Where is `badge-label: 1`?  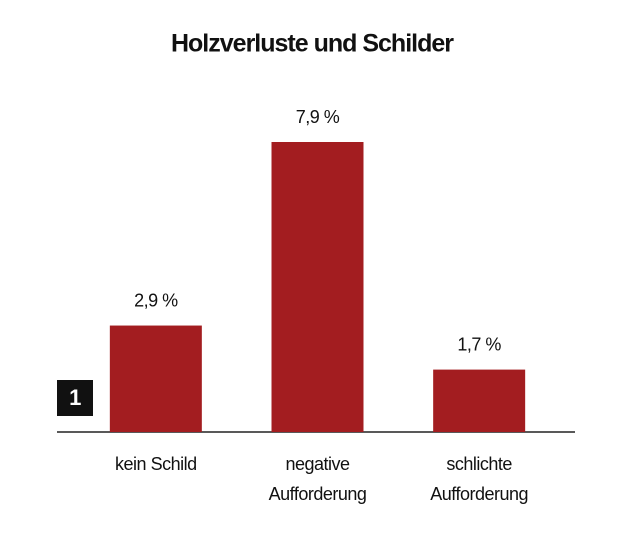
badge-label: 1 is located at coordinates (75, 397).